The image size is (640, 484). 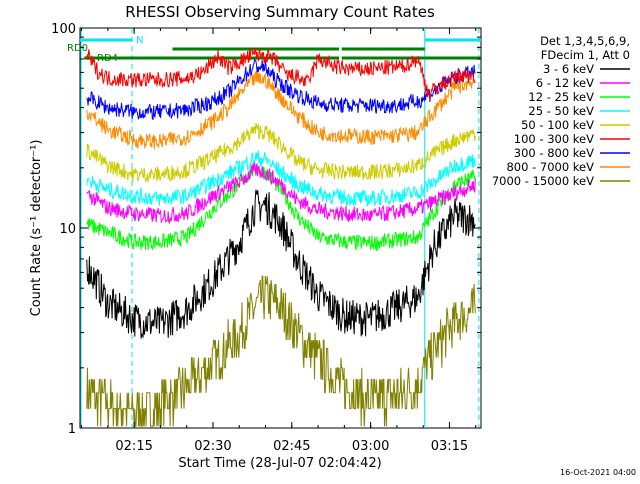 What do you see at coordinates (543, 181) in the screenshot?
I see `legend-label: 7000 - 15000 keV` at bounding box center [543, 181].